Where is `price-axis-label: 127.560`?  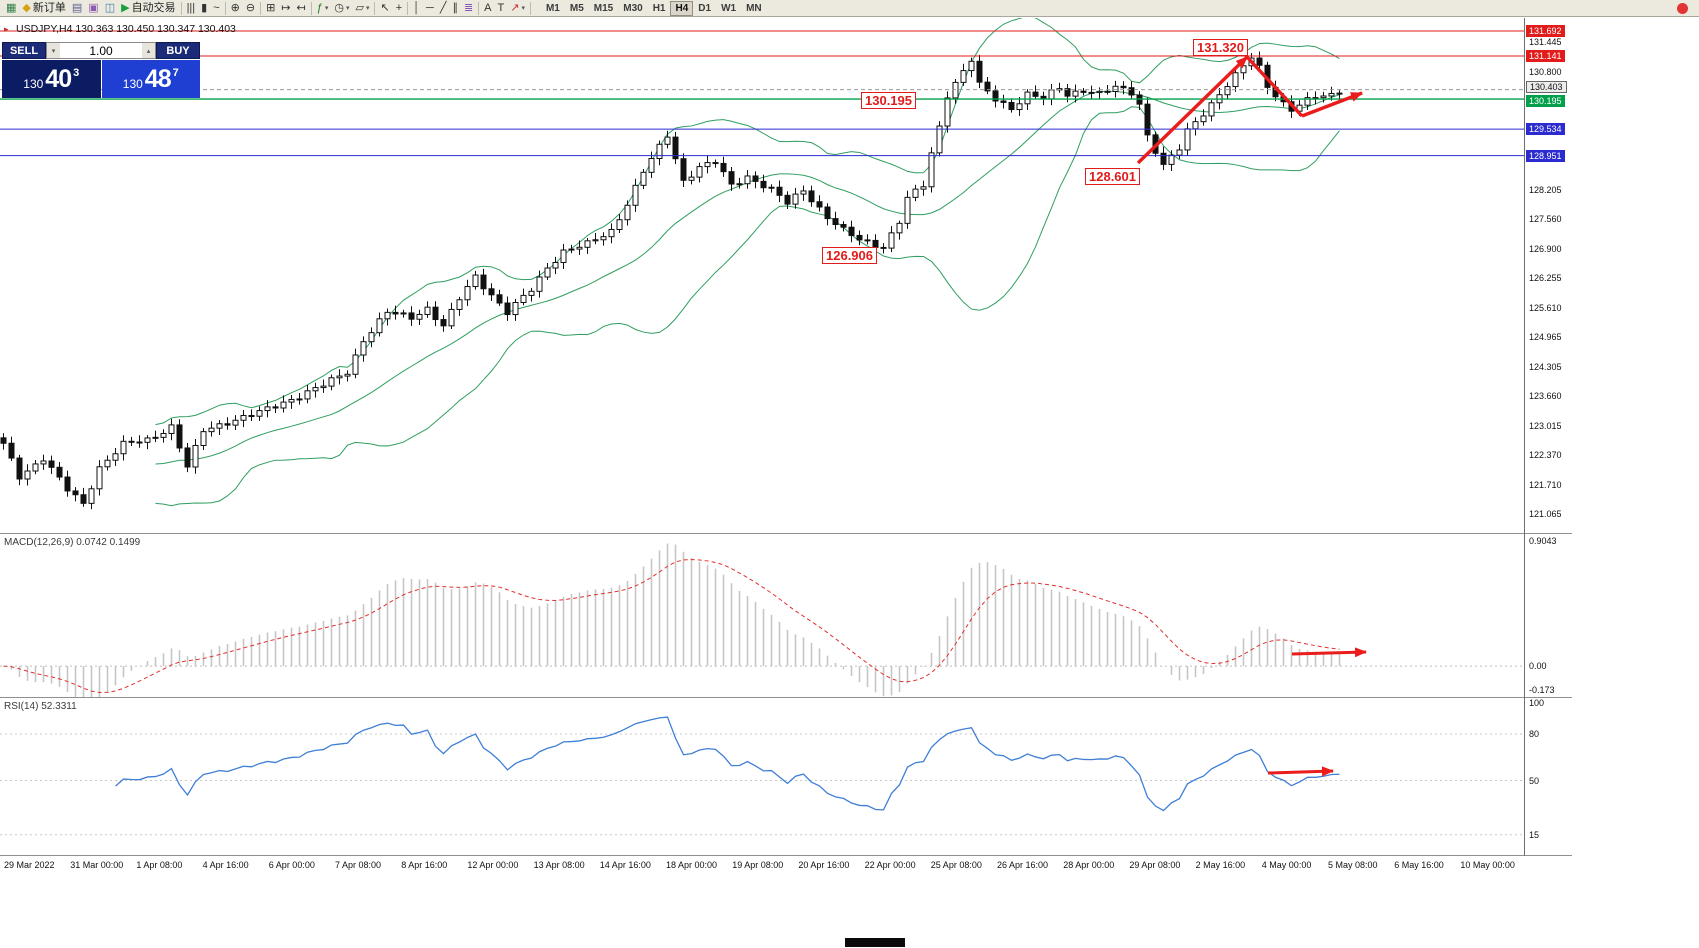
price-axis-label: 127.560 is located at coordinates (1545, 218).